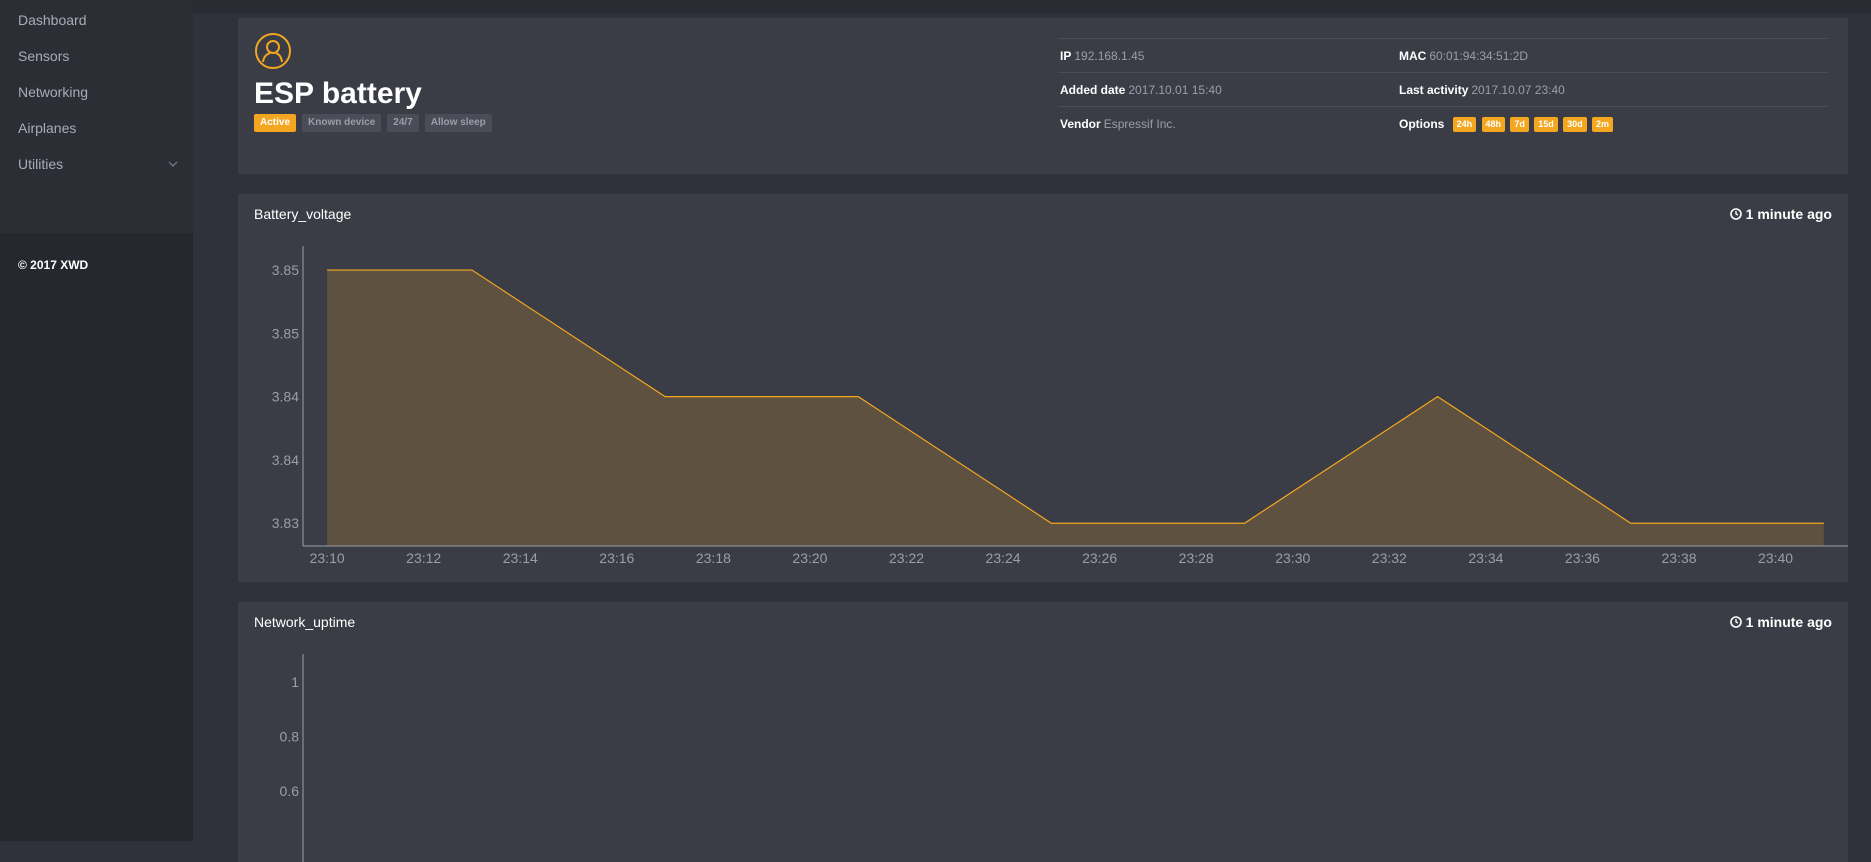 The height and width of the screenshot is (862, 1871). Describe the element at coordinates (1413, 56) in the screenshot. I see `mac-label: MAC` at that location.